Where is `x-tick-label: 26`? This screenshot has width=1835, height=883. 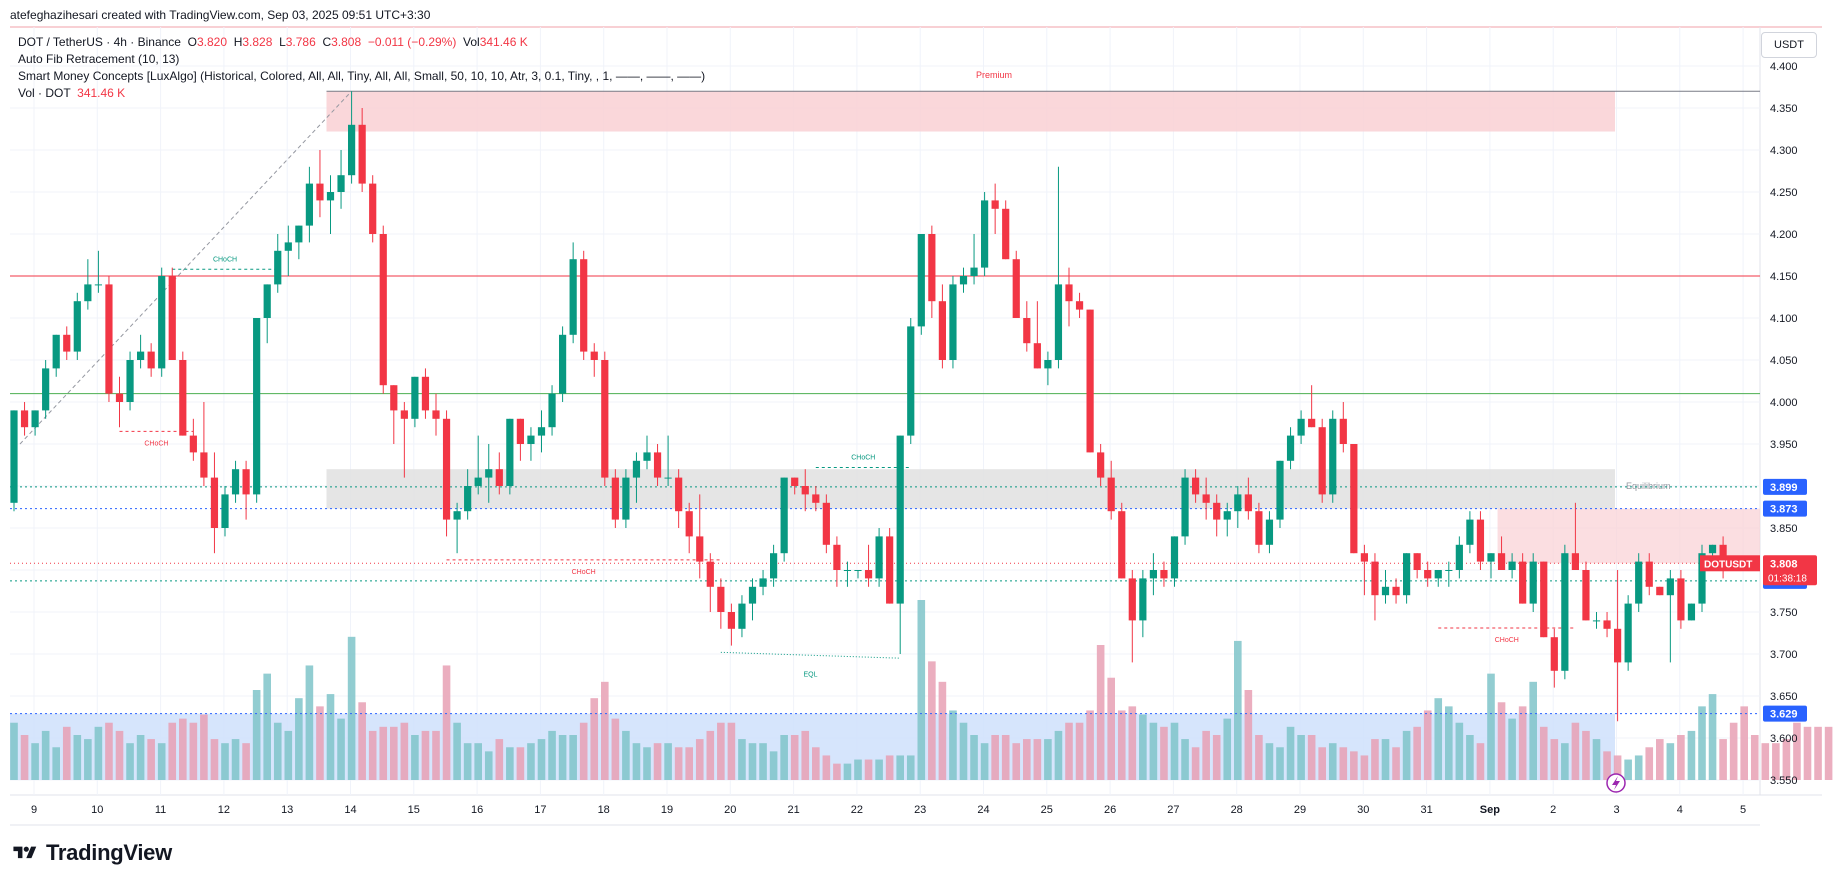 x-tick-label: 26 is located at coordinates (1110, 810).